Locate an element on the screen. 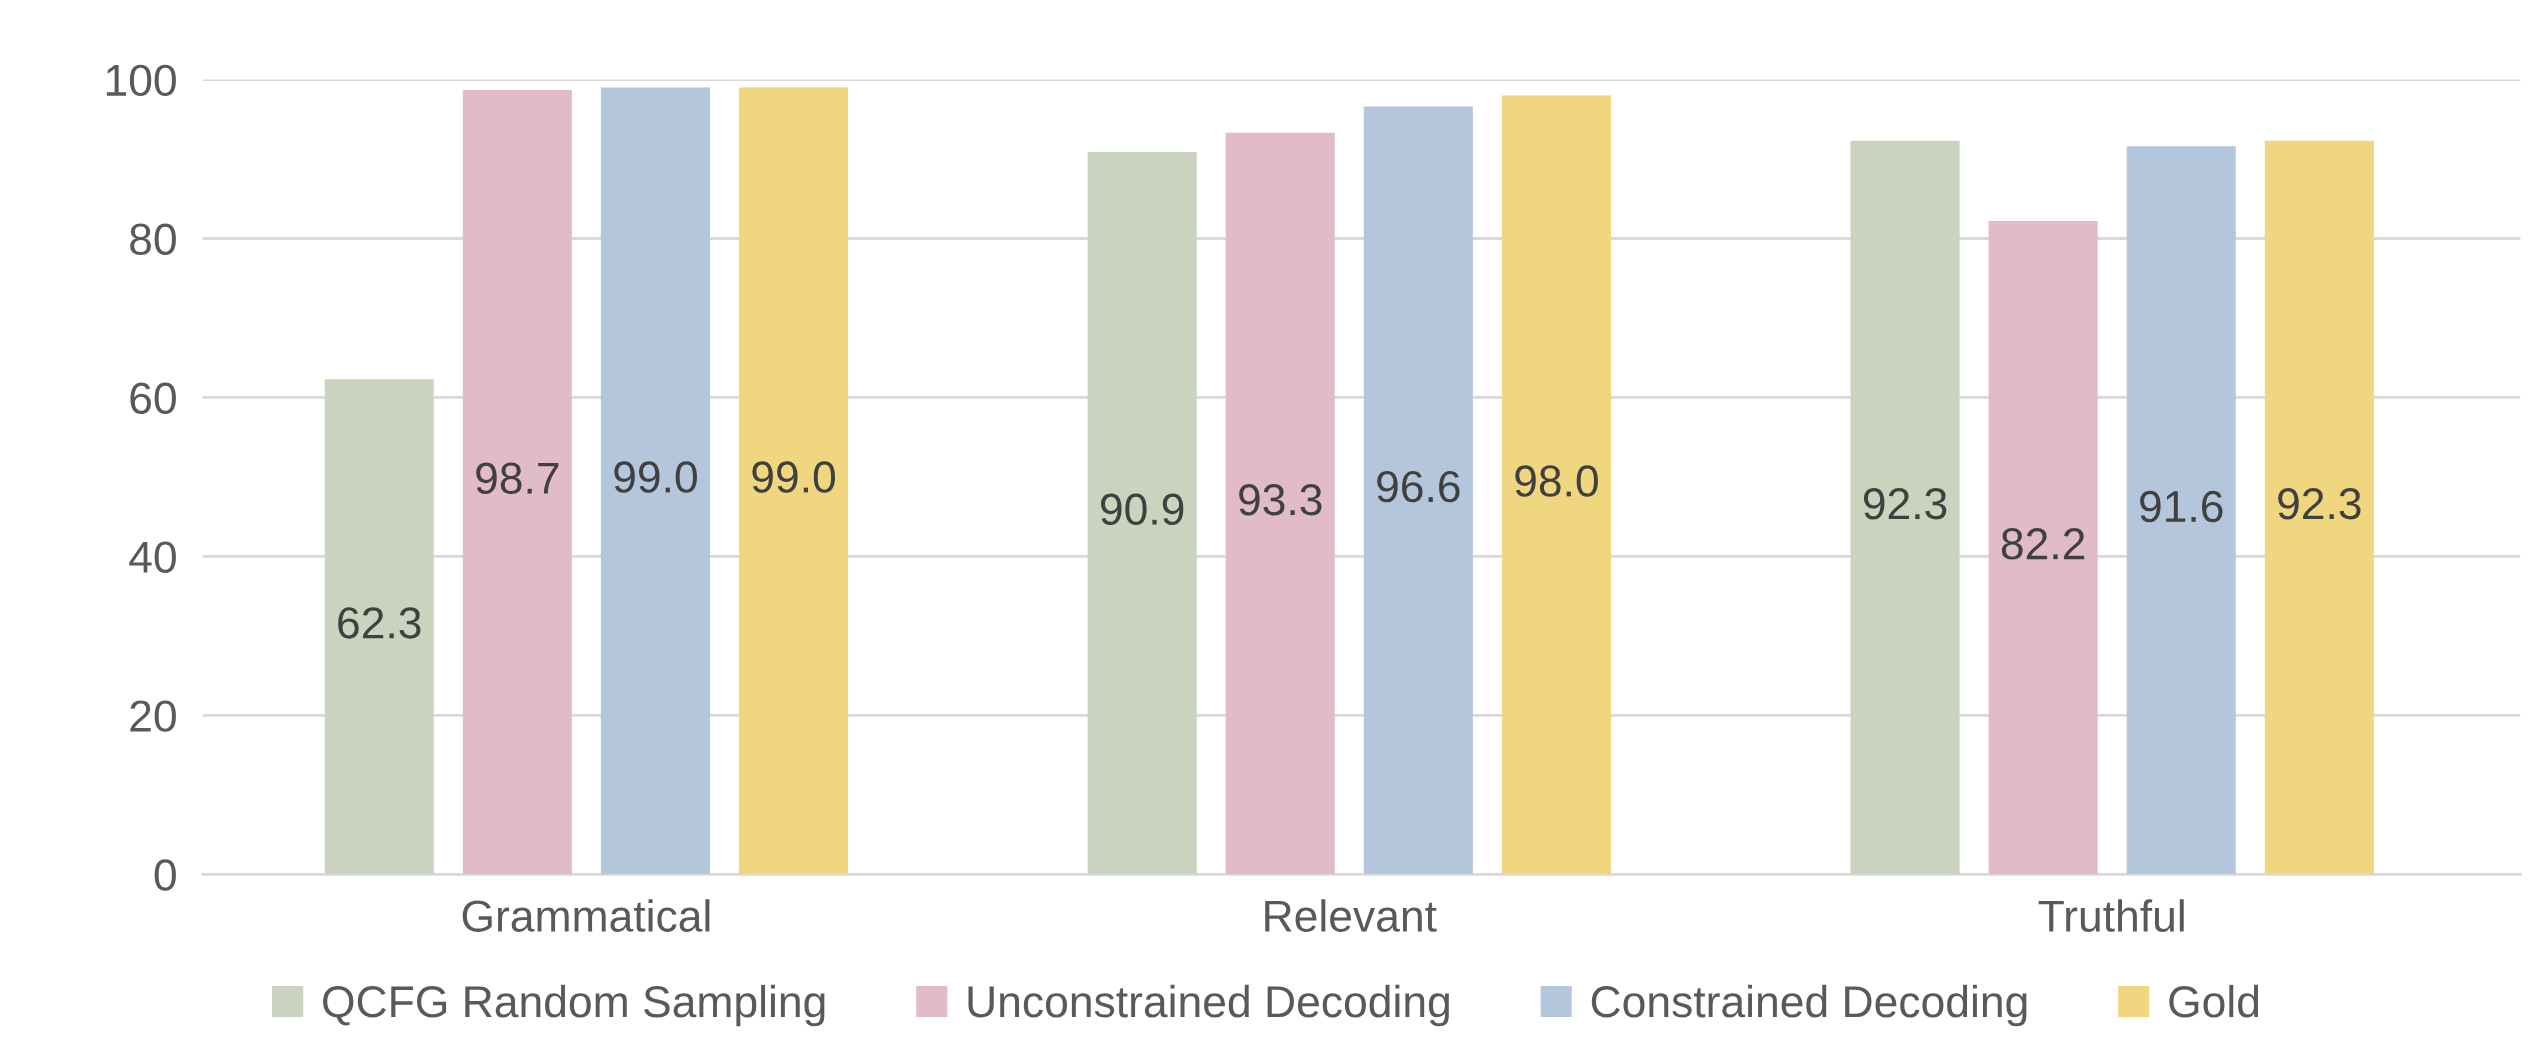  y-tick-label: 20 is located at coordinates (153, 716).